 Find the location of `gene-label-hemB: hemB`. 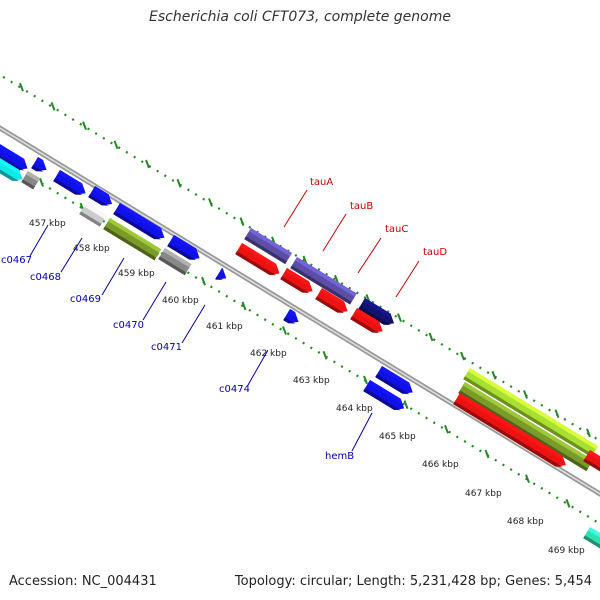

gene-label-hemB: hemB is located at coordinates (339, 456).